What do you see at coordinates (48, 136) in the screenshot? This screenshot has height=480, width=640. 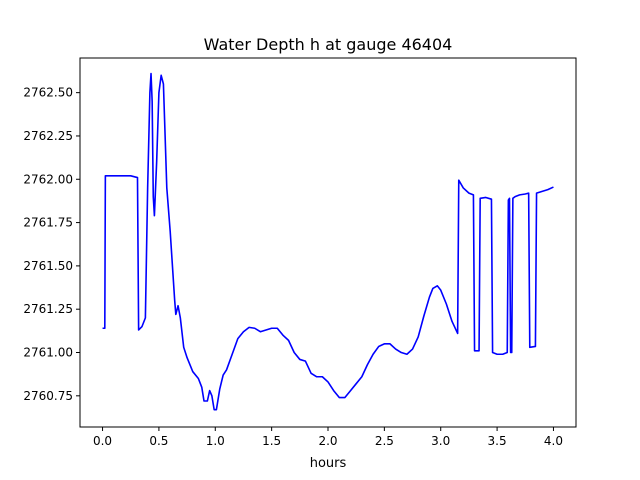 I see `y-tick-label: 2762.25` at bounding box center [48, 136].